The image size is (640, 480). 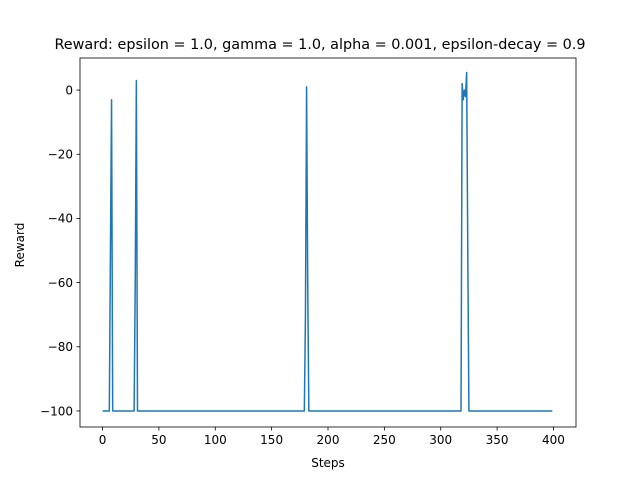 I want to click on y-tick-label: −100, so click(x=56, y=411).